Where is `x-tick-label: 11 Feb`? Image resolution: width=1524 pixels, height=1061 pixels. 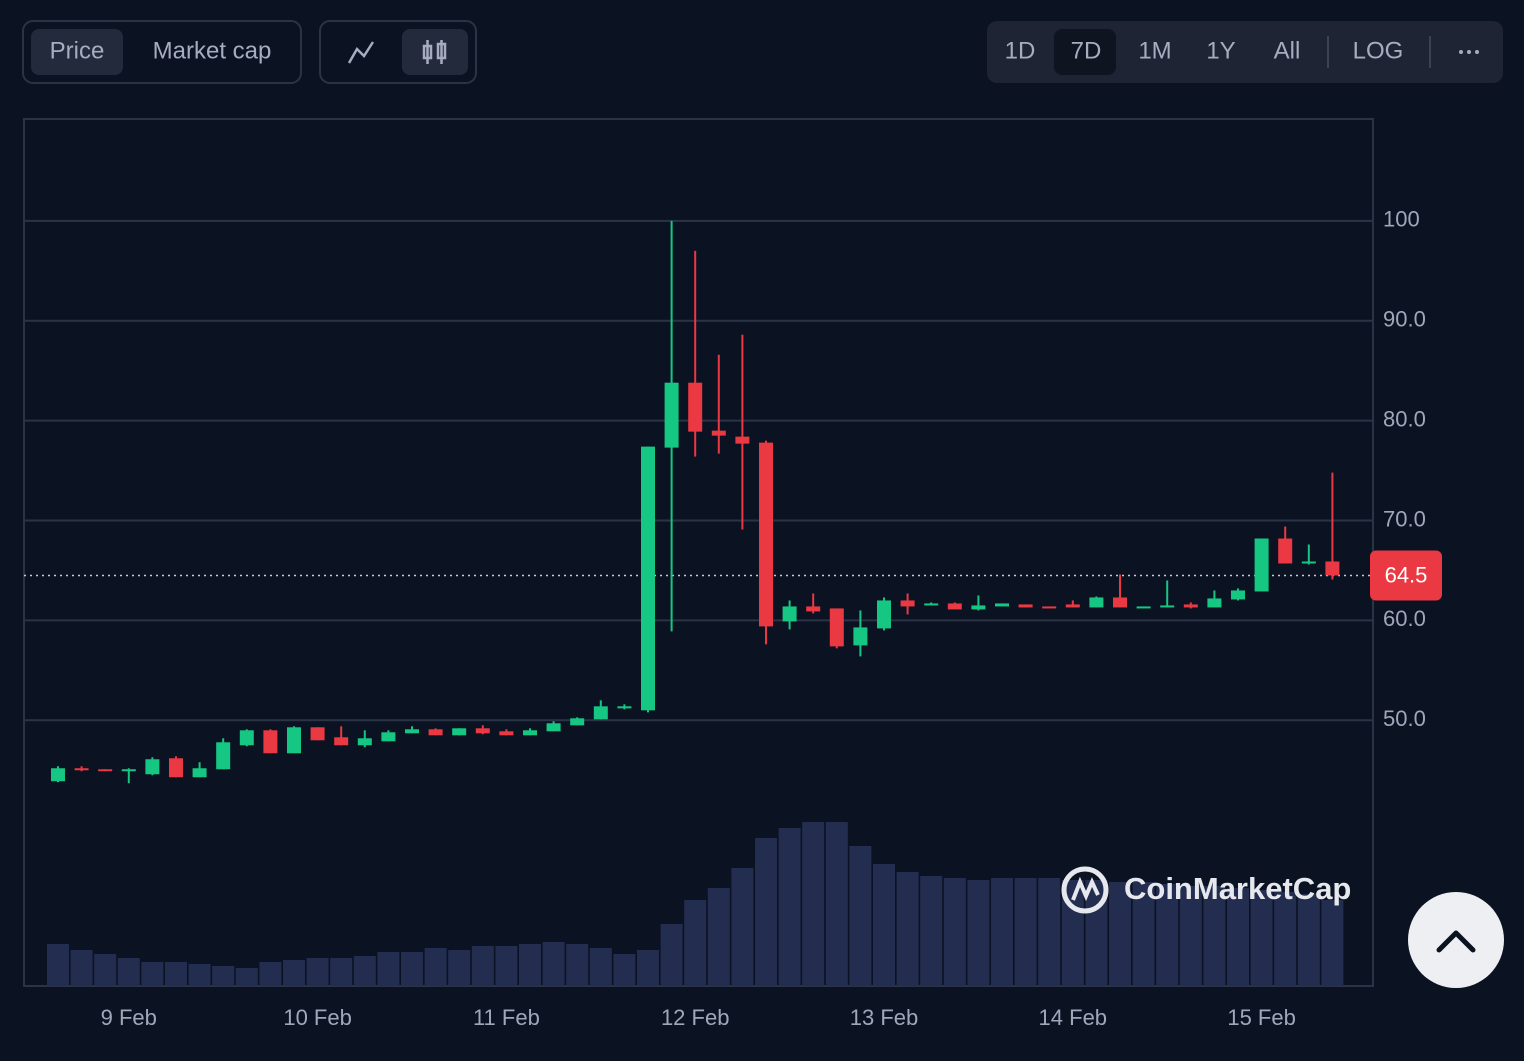 x-tick-label: 11 Feb is located at coordinates (506, 1017).